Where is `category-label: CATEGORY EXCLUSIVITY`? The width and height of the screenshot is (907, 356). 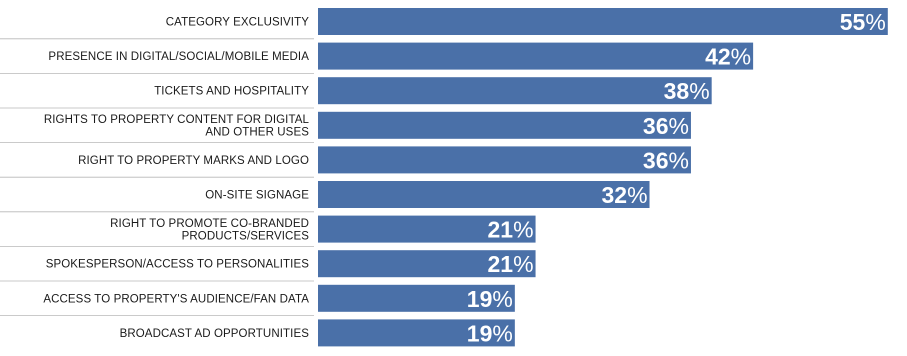 category-label: CATEGORY EXCLUSIVITY is located at coordinates (237, 23).